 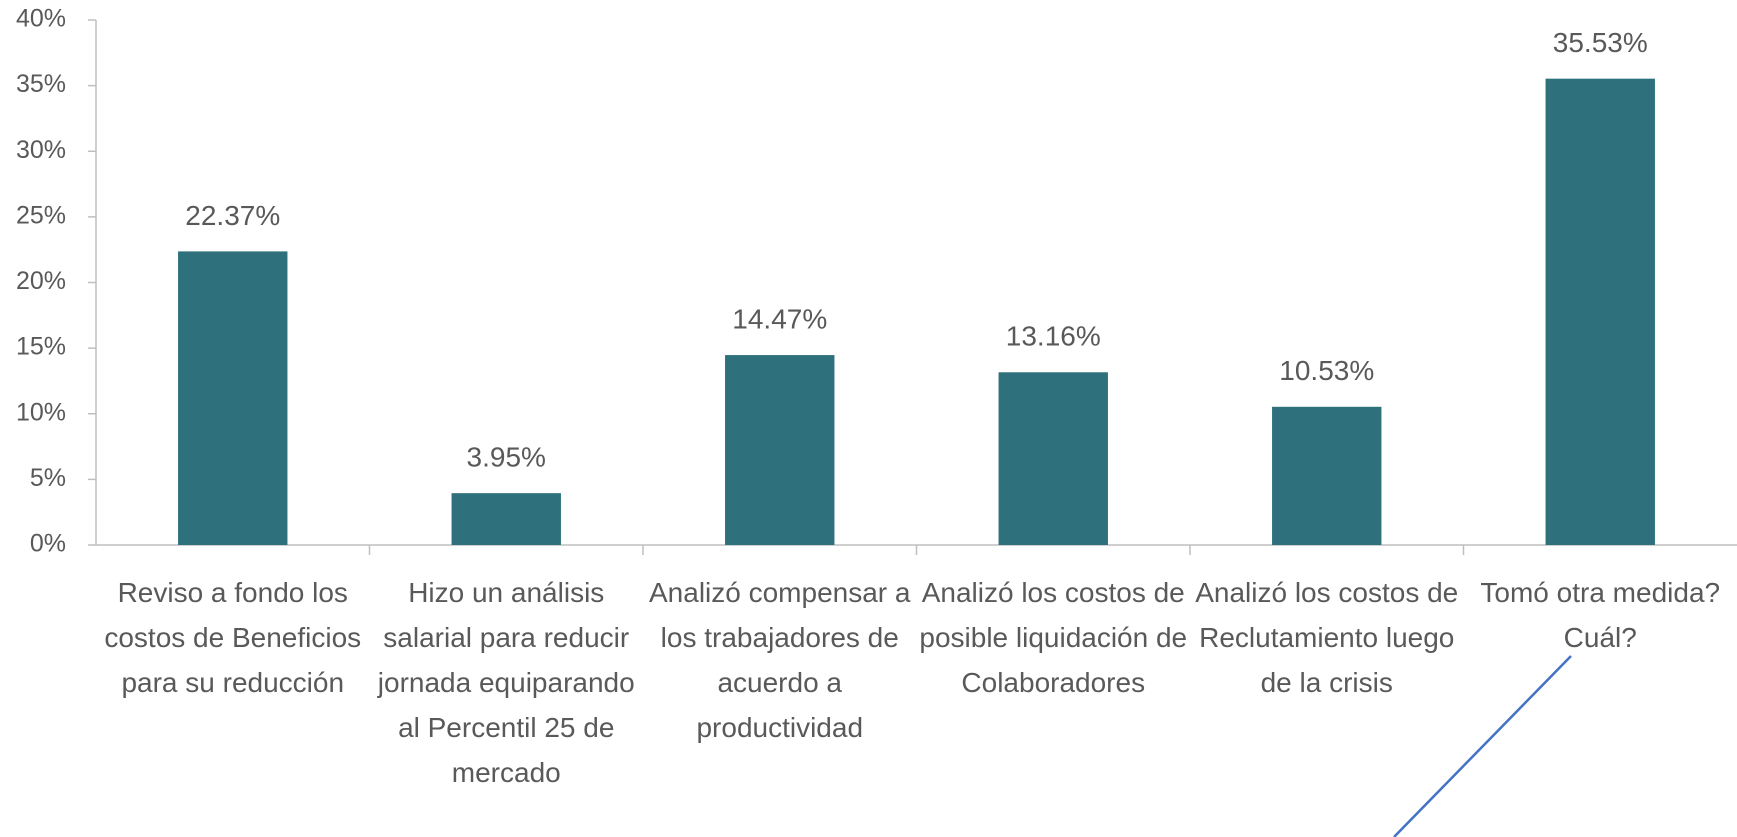 What do you see at coordinates (506, 457) in the screenshot?
I see `data-label: 3.95%` at bounding box center [506, 457].